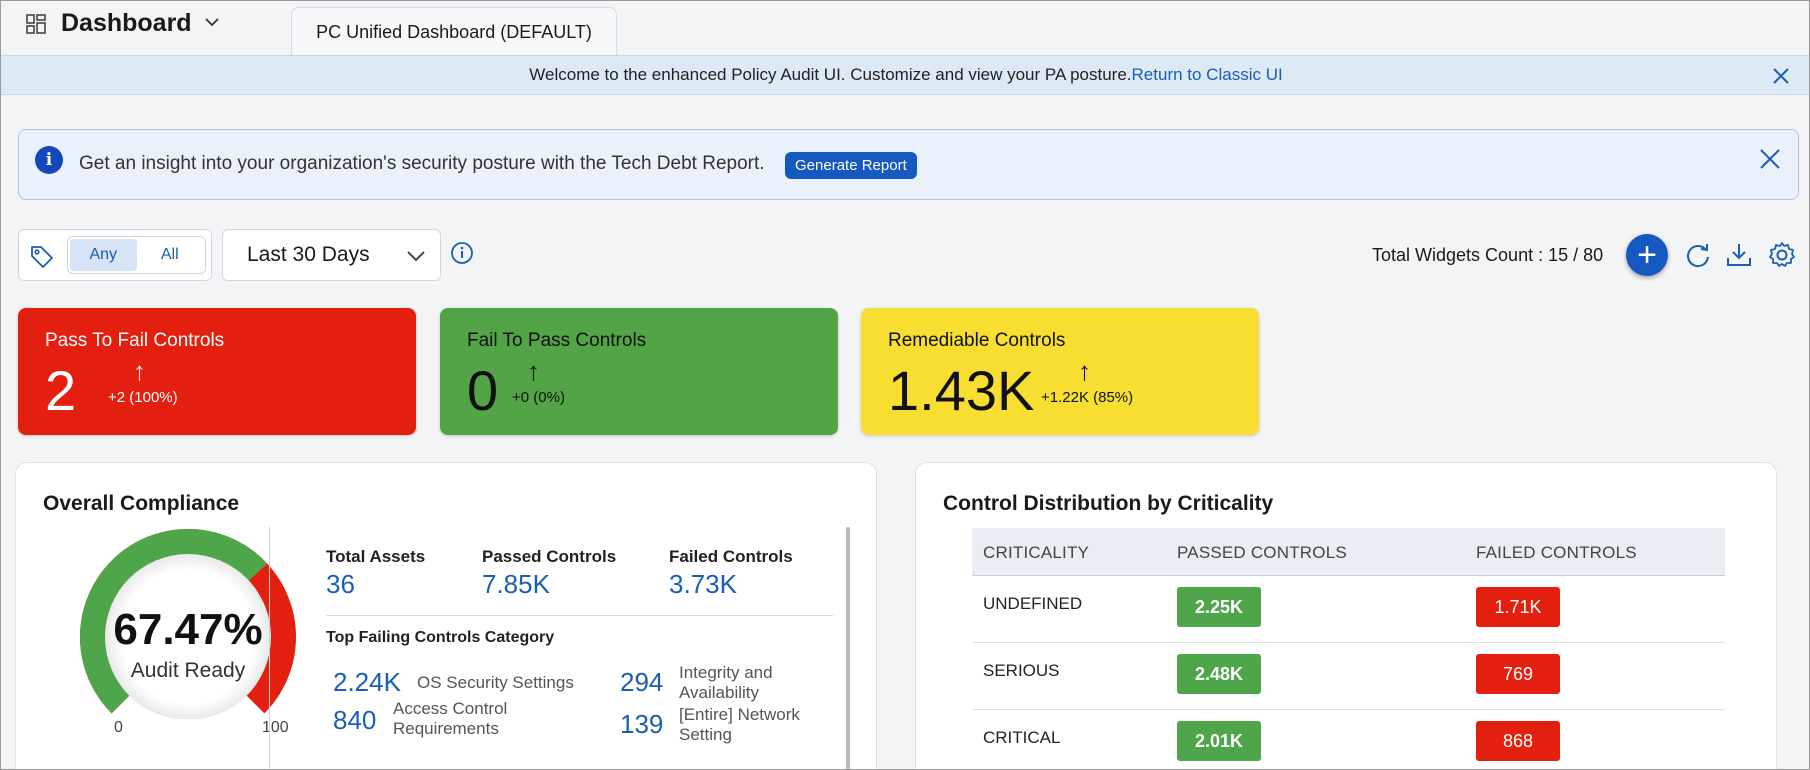 The width and height of the screenshot is (1810, 770). Describe the element at coordinates (1518, 607) in the screenshot. I see `failed-controls-badge: 1.71K` at that location.